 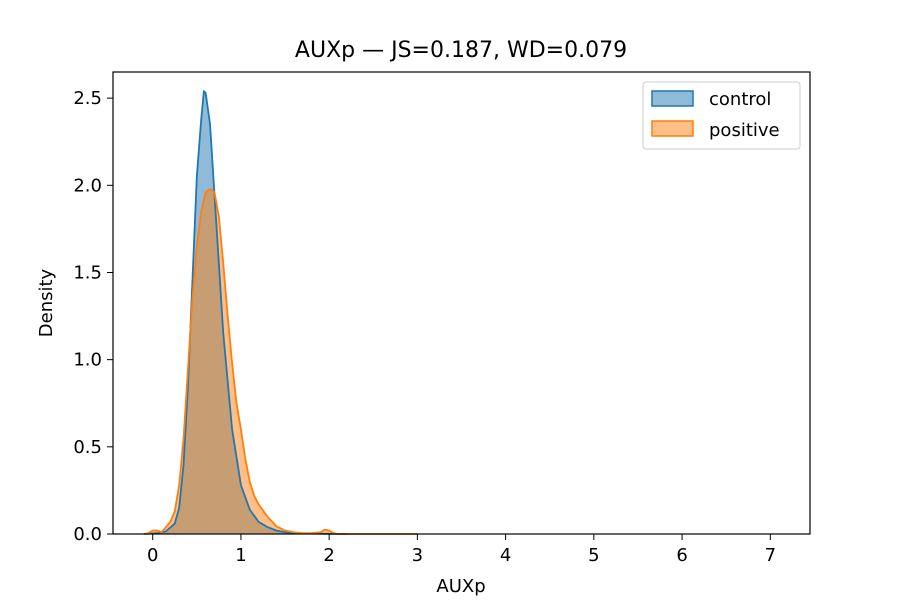 What do you see at coordinates (461, 50) in the screenshot?
I see `chart-title: AUXp — JS=0.187, WD=0.079` at bounding box center [461, 50].